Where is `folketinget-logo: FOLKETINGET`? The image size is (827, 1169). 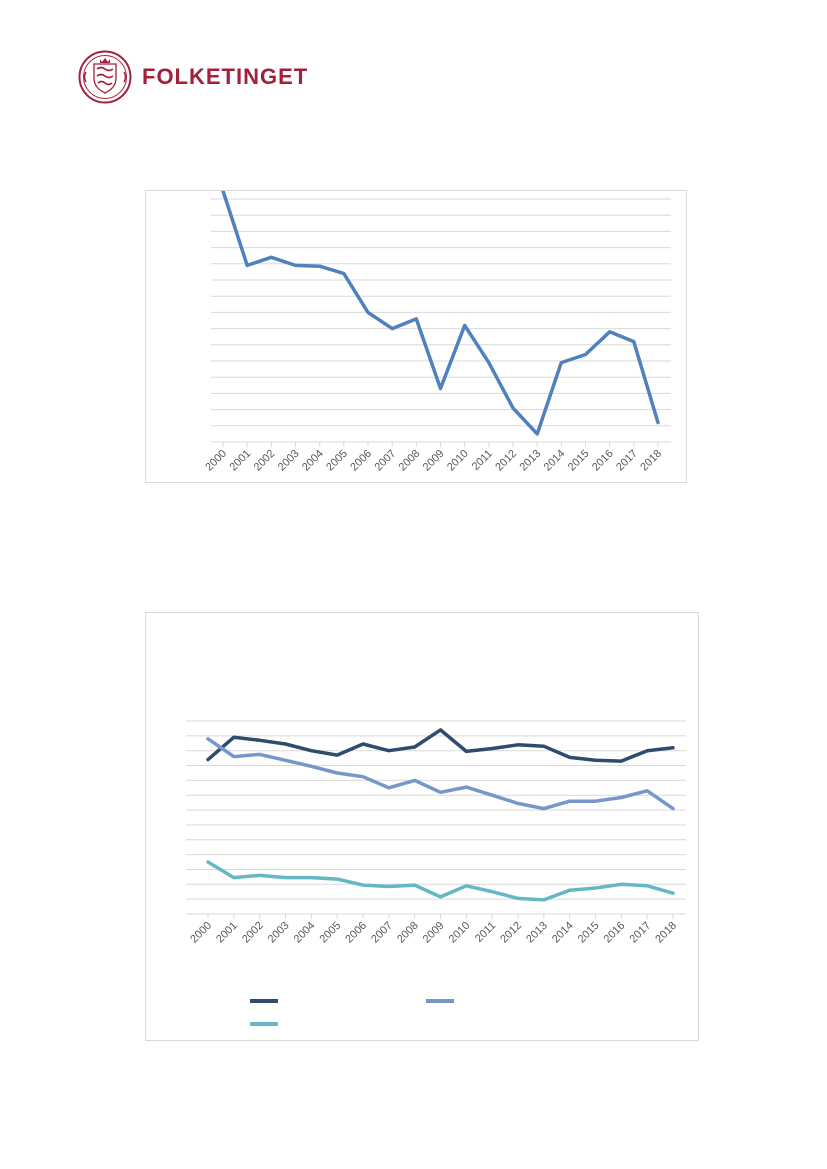 folketinget-logo: FOLKETINGET is located at coordinates (198, 78).